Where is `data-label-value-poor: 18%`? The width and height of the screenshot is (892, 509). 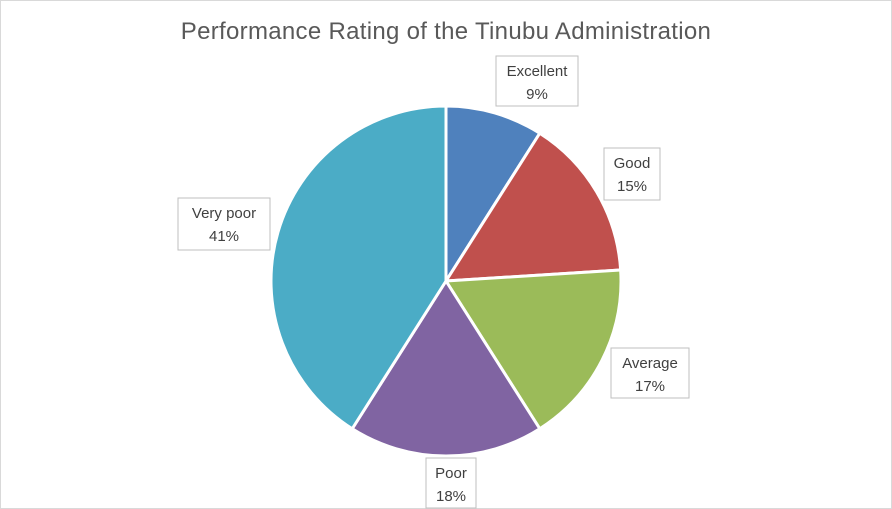 data-label-value-poor: 18% is located at coordinates (451, 496).